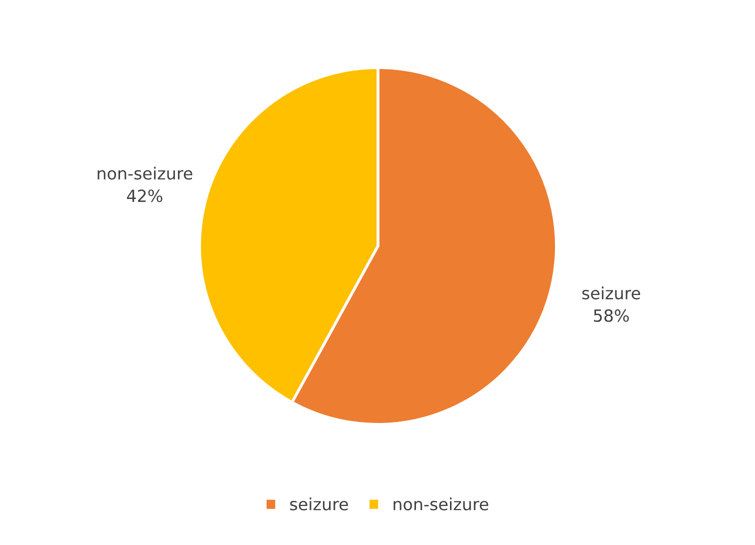  Describe the element at coordinates (145, 173) in the screenshot. I see `slice-label: non-seizure` at that location.